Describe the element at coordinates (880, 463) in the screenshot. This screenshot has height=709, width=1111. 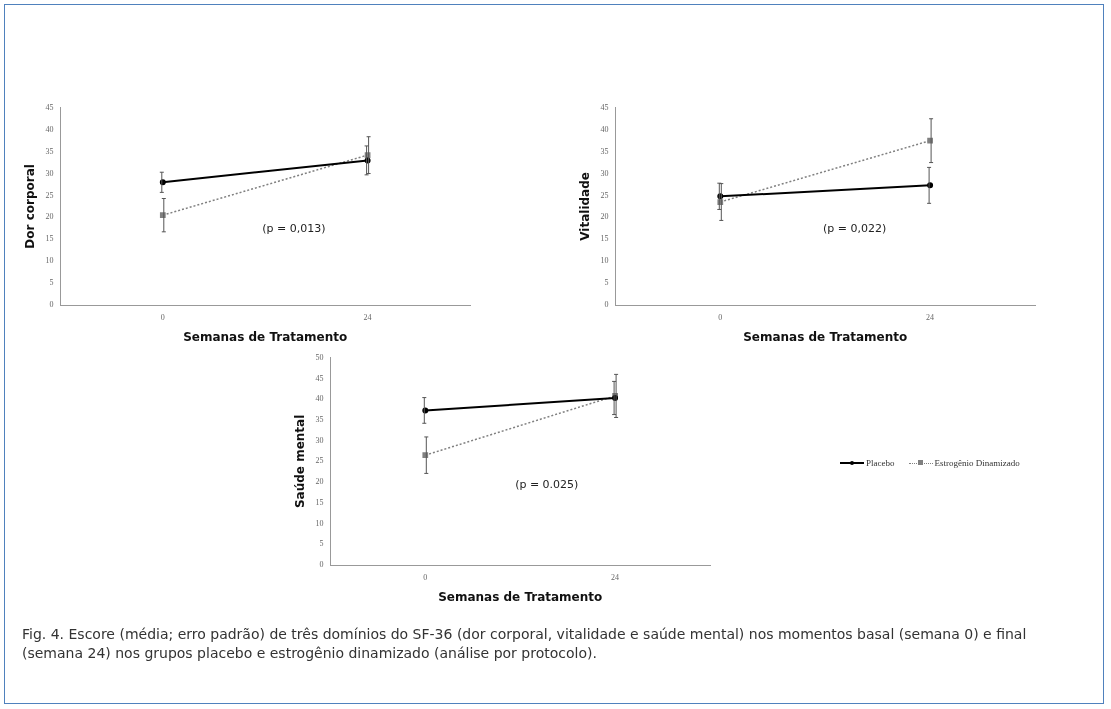
I see `legend-label: Placebo` at that location.